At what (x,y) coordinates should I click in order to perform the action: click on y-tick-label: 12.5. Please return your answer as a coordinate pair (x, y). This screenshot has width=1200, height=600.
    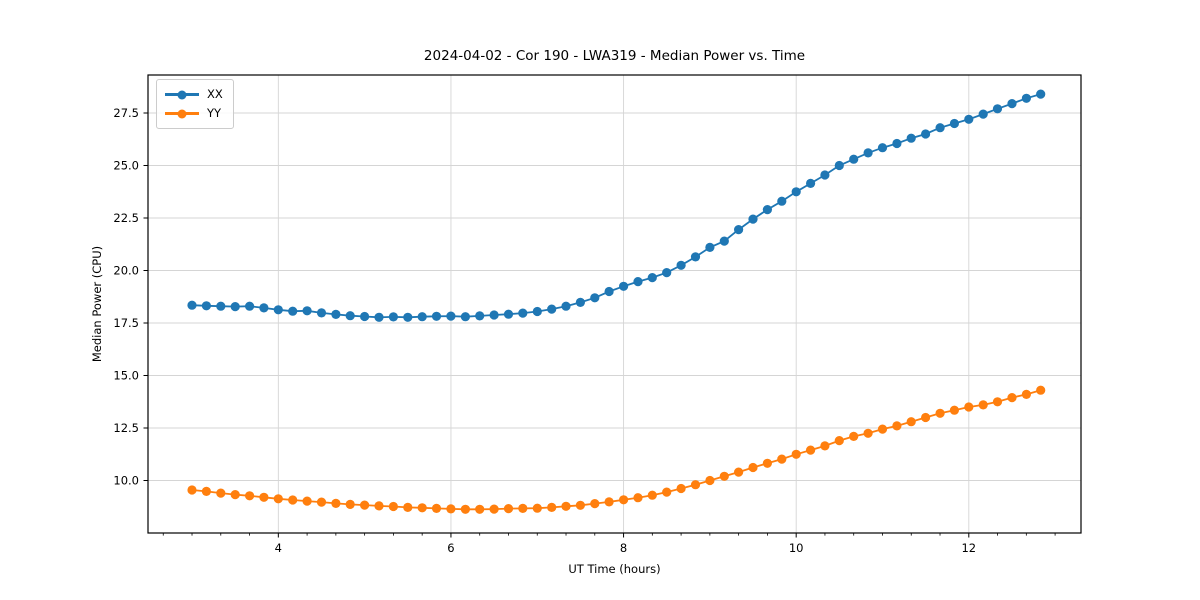
    Looking at the image, I should click on (126, 428).